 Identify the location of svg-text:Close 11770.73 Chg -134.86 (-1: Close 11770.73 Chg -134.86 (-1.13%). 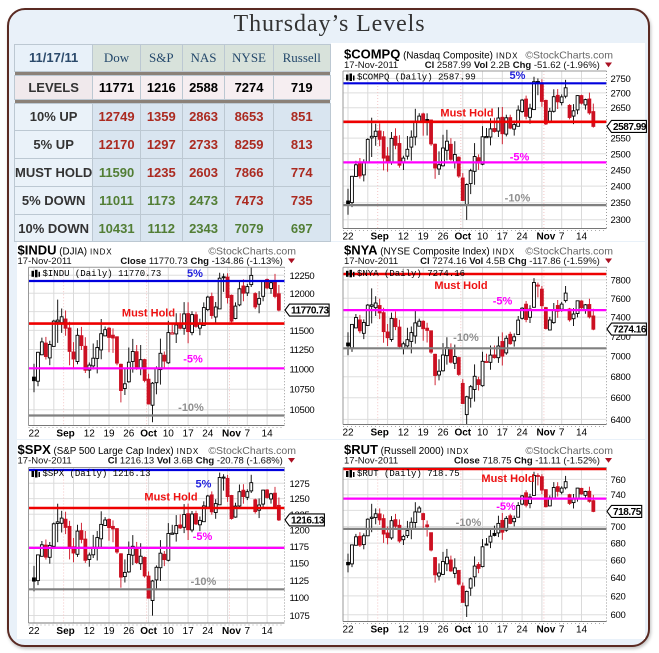
(202, 261).